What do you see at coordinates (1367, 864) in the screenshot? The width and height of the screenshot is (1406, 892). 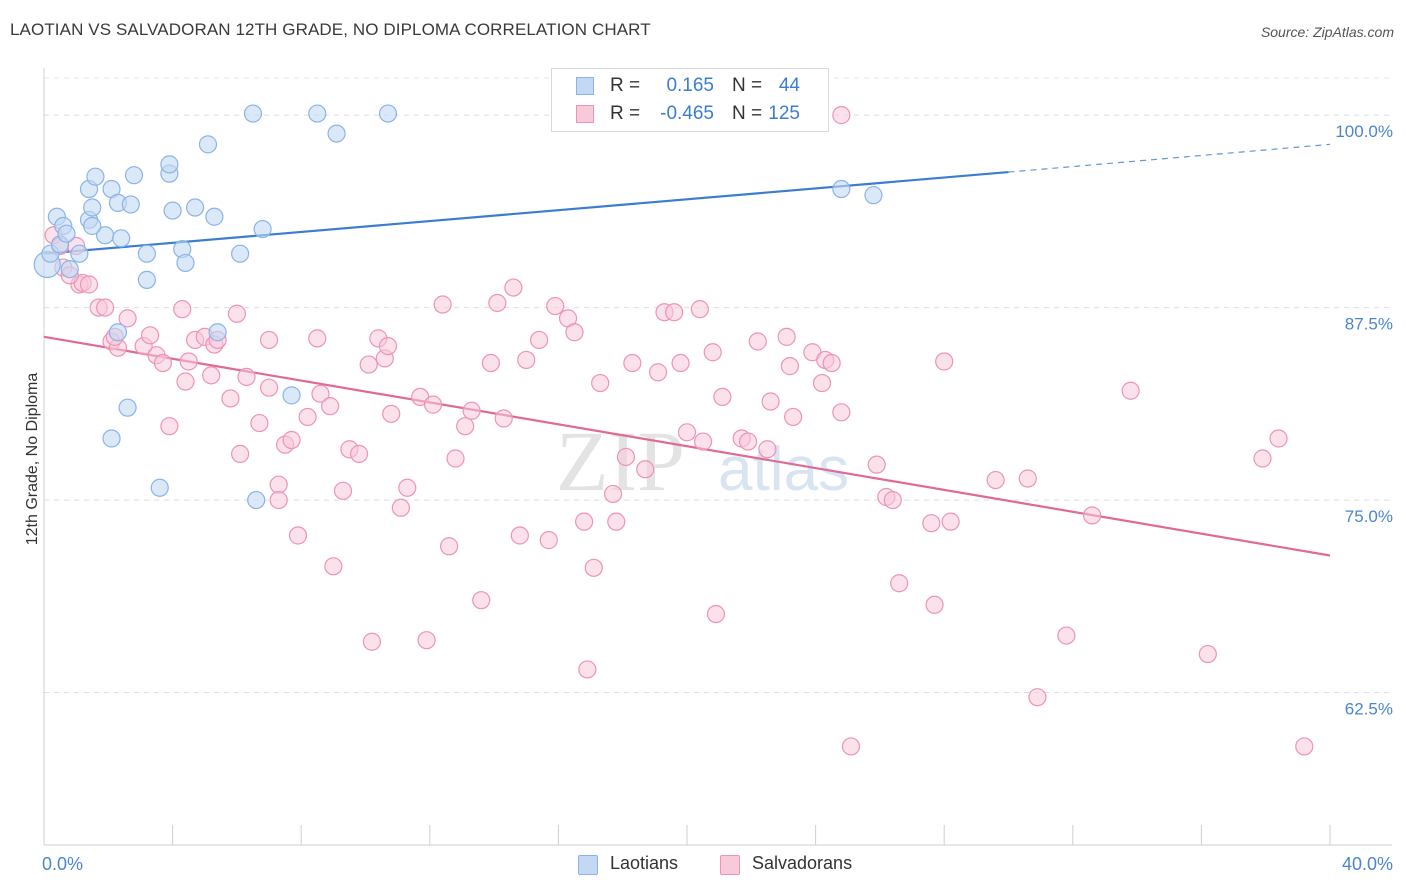 I see `x-tick-label: 40.0%` at bounding box center [1367, 864].